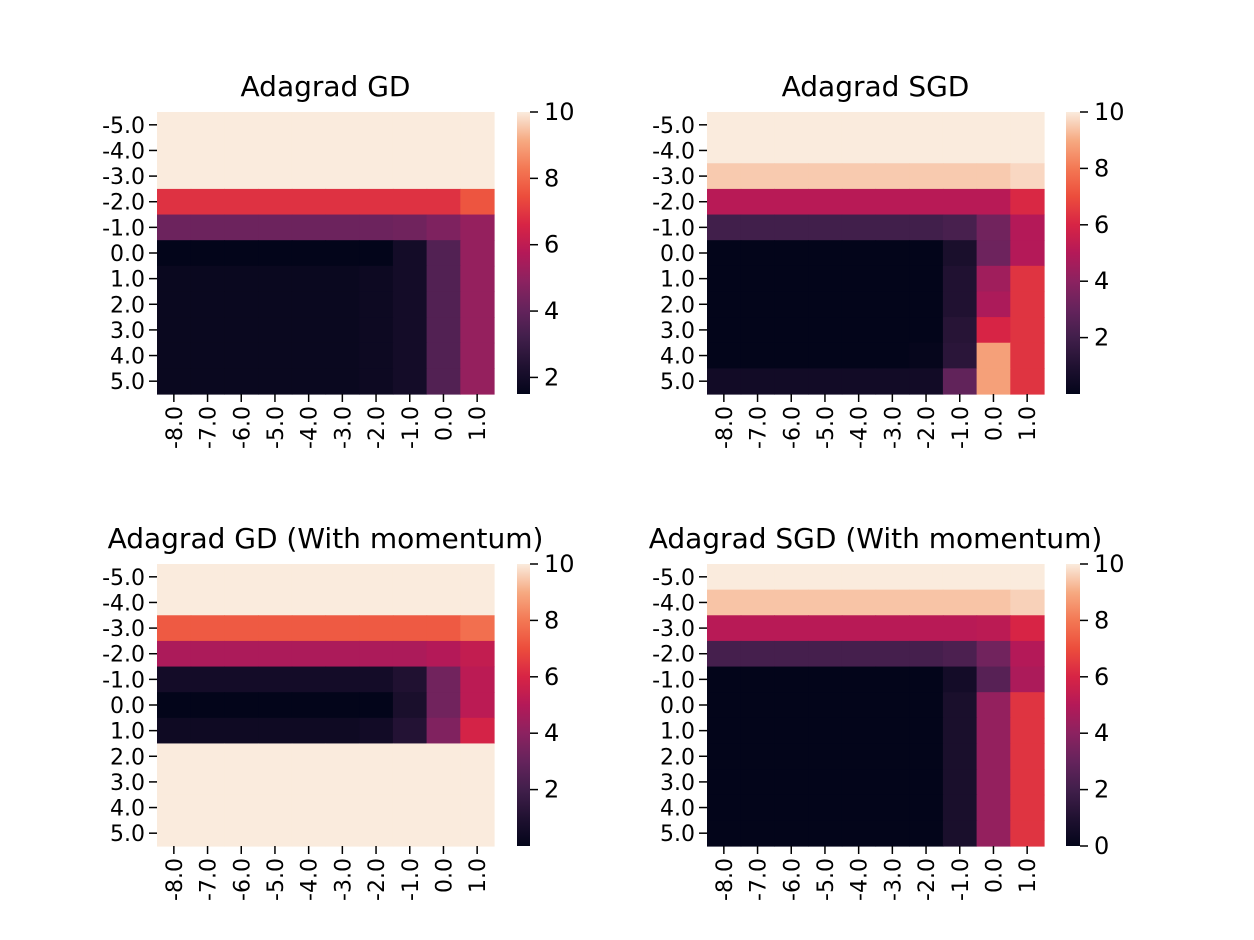 The image size is (1254, 940). What do you see at coordinates (523, 253) in the screenshot?
I see `colorbar` at bounding box center [523, 253].